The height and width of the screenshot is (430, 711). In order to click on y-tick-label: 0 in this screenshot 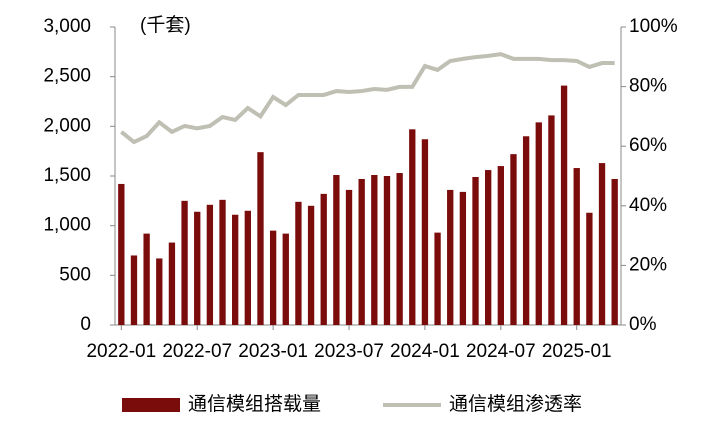, I will do `click(85, 324)`.